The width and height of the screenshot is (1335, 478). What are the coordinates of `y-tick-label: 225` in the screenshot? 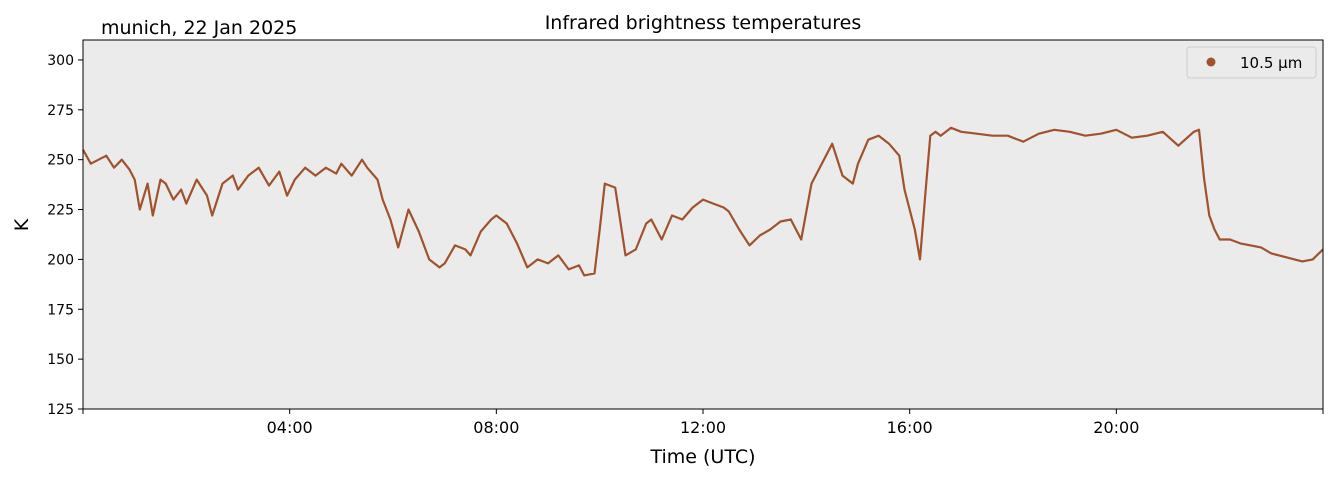 It's located at (60, 211).